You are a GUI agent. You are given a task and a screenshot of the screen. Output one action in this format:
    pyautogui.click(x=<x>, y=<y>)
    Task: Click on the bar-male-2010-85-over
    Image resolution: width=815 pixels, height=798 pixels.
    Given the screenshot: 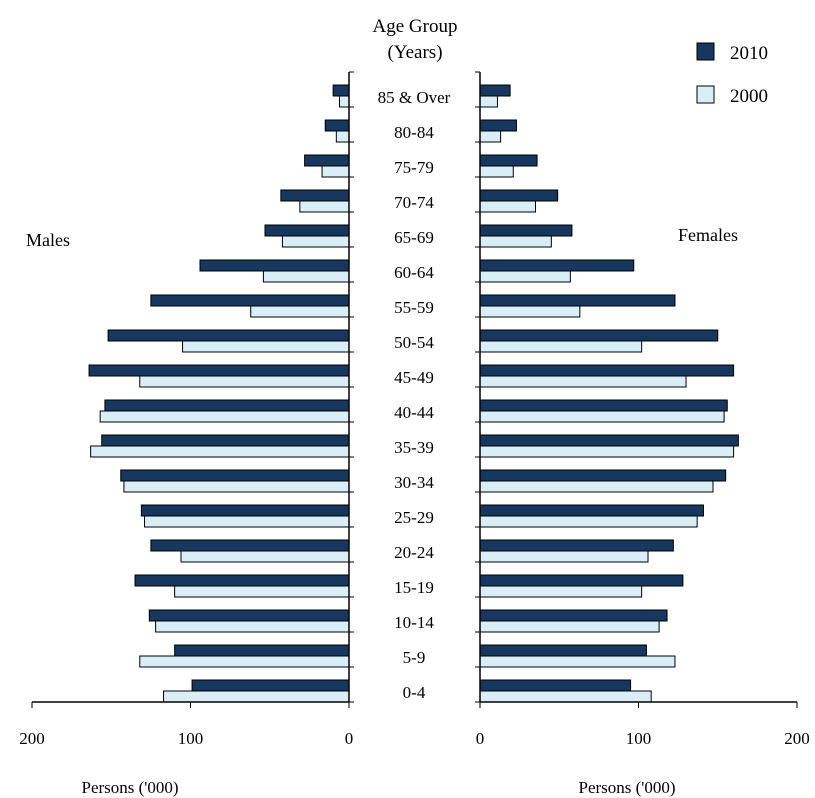 What is the action you would take?
    pyautogui.click(x=341, y=90)
    